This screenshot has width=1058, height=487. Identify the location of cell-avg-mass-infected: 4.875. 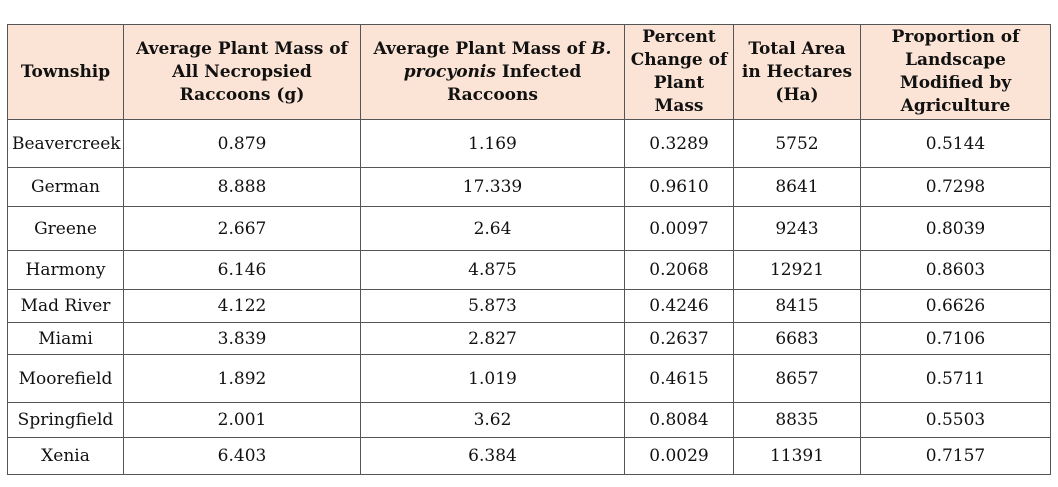
(492, 270).